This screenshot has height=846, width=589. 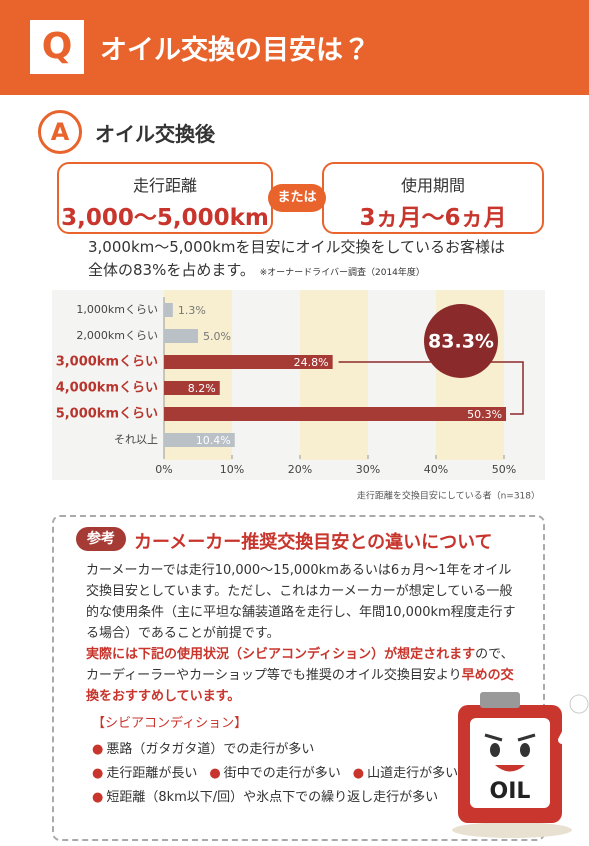 I want to click on distance-label: 走行距離, so click(x=164, y=185).